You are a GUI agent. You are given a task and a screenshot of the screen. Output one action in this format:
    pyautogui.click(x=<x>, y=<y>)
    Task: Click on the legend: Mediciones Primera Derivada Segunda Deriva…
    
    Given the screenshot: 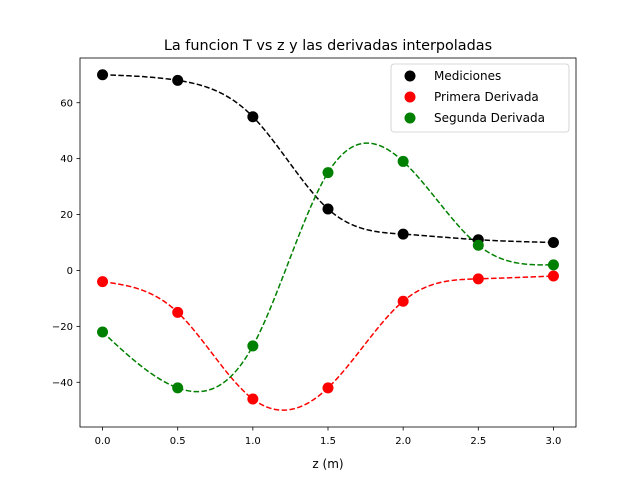 What is the action you would take?
    pyautogui.click(x=480, y=98)
    